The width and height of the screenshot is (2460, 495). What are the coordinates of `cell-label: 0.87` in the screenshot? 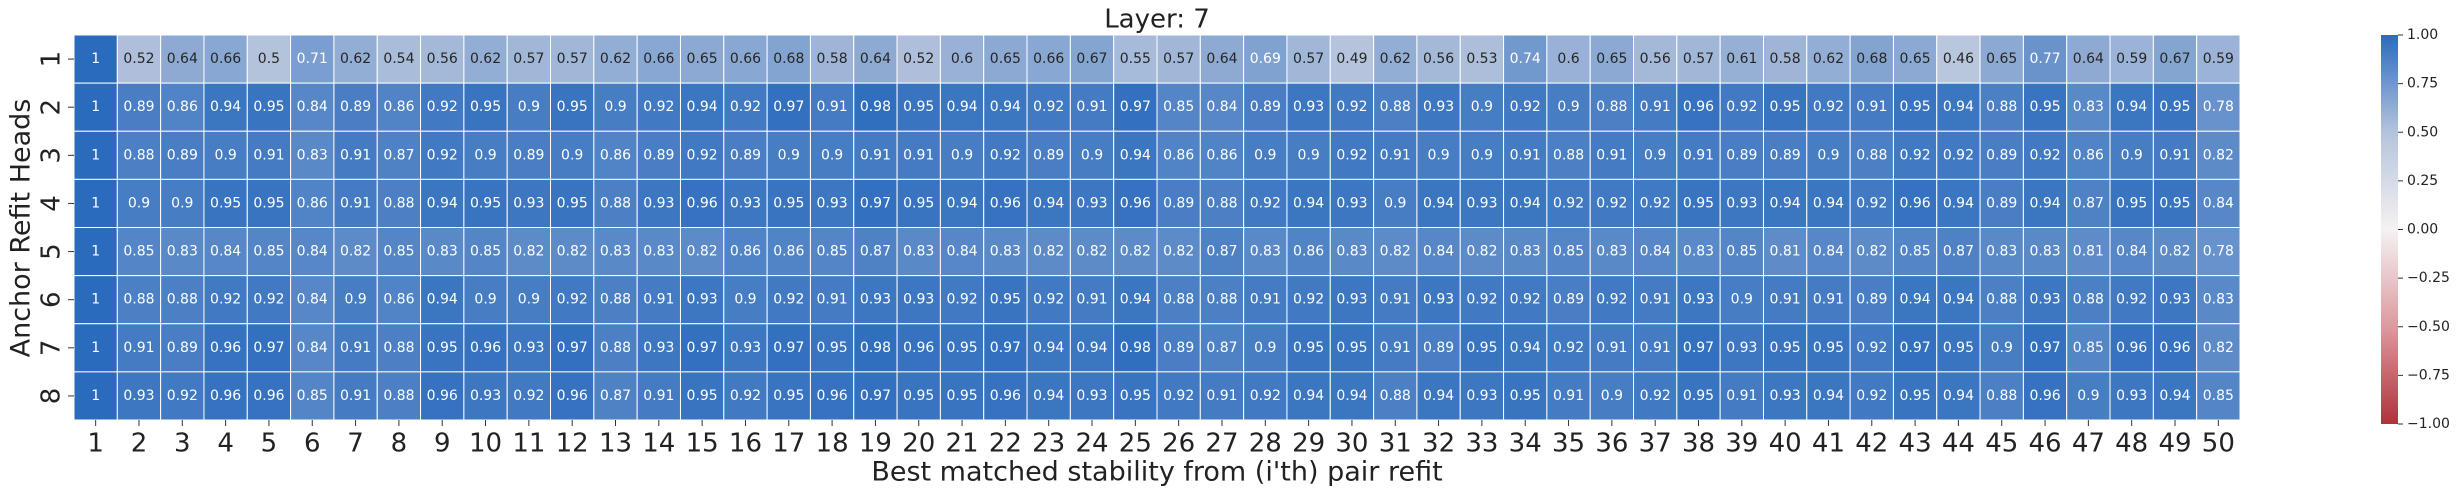 It's located at (875, 252).